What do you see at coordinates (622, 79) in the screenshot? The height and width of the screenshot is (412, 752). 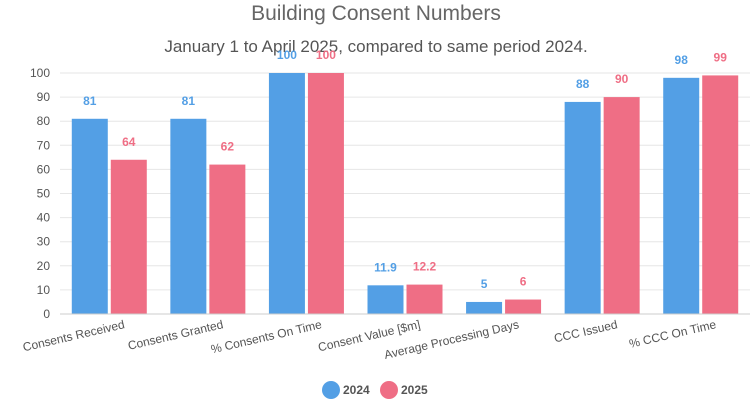 I see `data-label: 90` at bounding box center [622, 79].